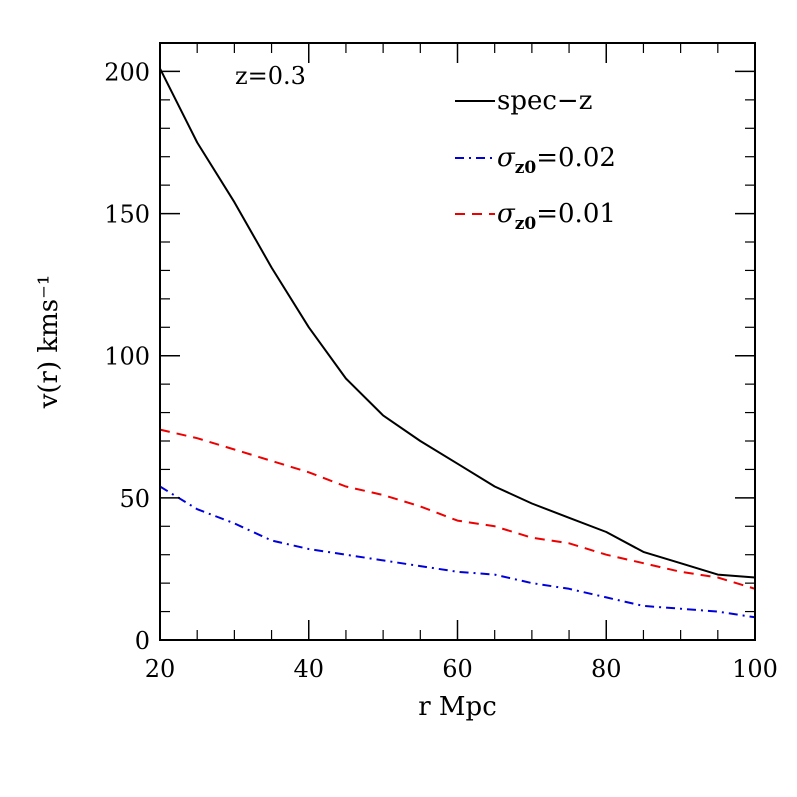 The width and height of the screenshot is (797, 797). What do you see at coordinates (576, 214) in the screenshot?
I see `legend-label-suffix: =0.01` at bounding box center [576, 214].